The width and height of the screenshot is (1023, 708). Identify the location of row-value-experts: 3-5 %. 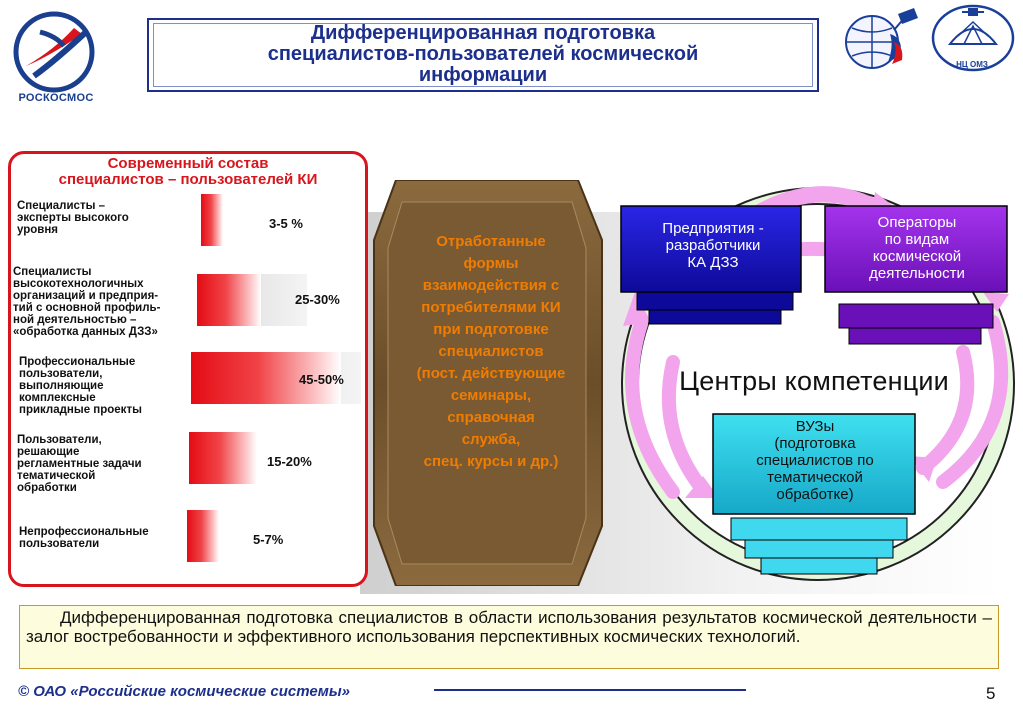
(286, 223).